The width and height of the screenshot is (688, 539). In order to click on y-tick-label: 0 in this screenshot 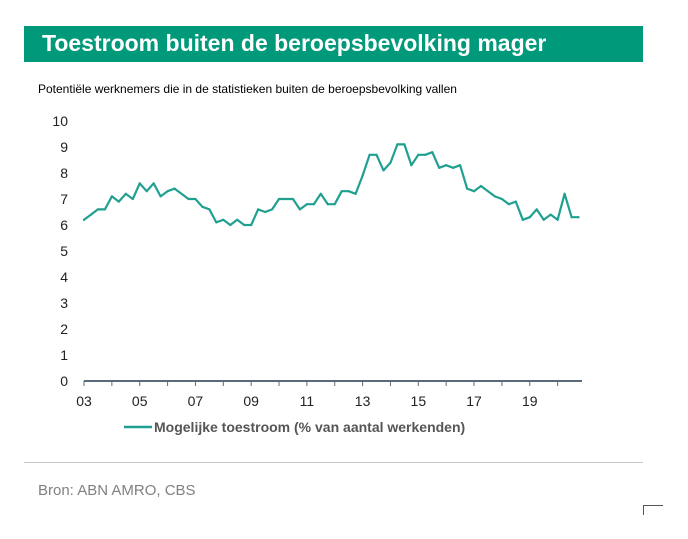, I will do `click(64, 381)`.